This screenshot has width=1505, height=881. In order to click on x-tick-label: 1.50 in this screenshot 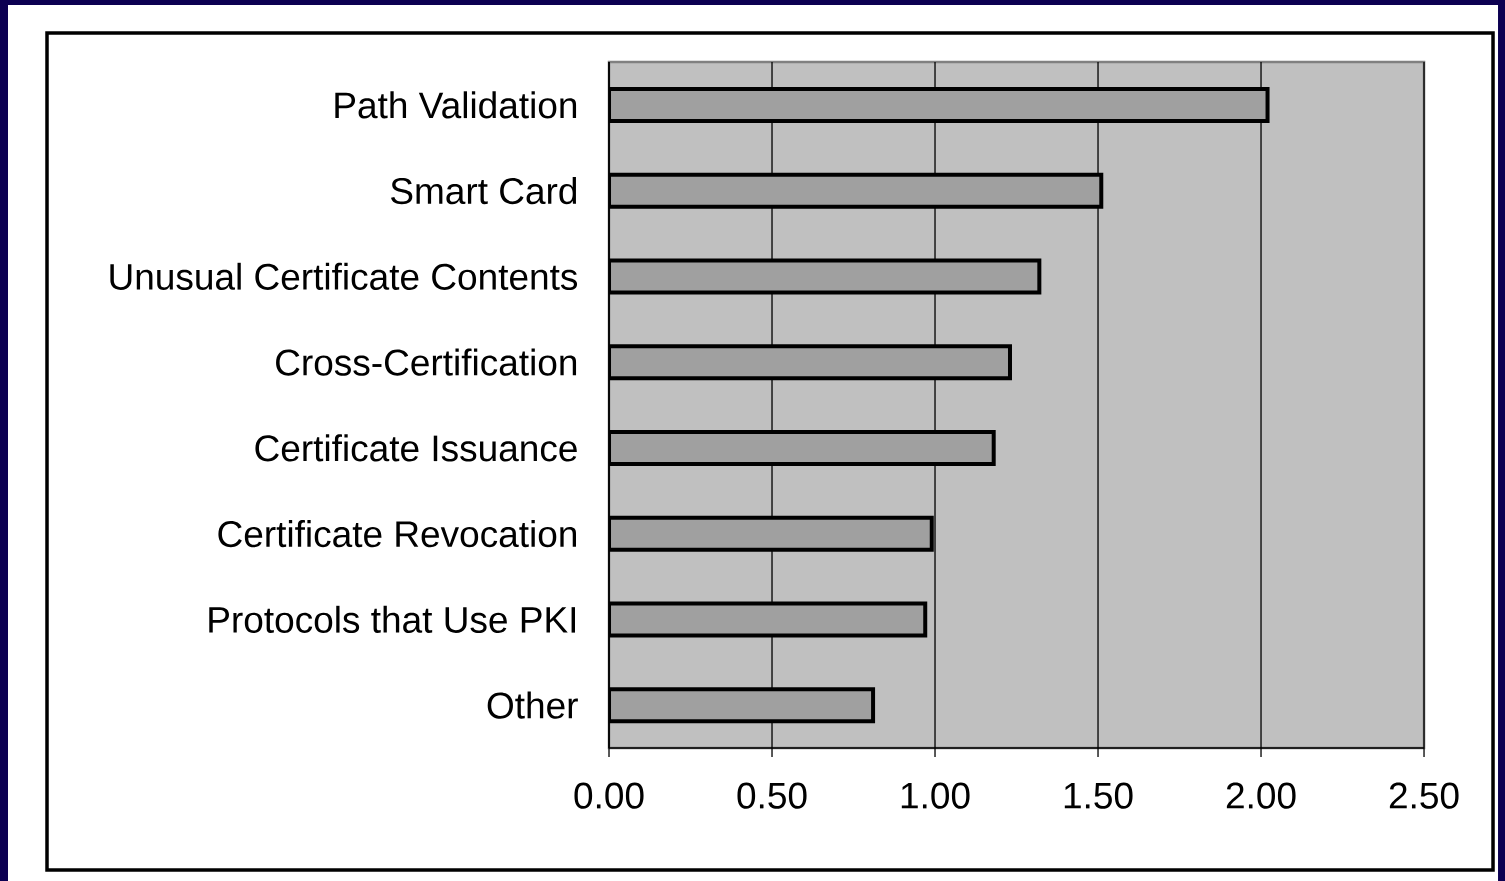, I will do `click(1098, 795)`.